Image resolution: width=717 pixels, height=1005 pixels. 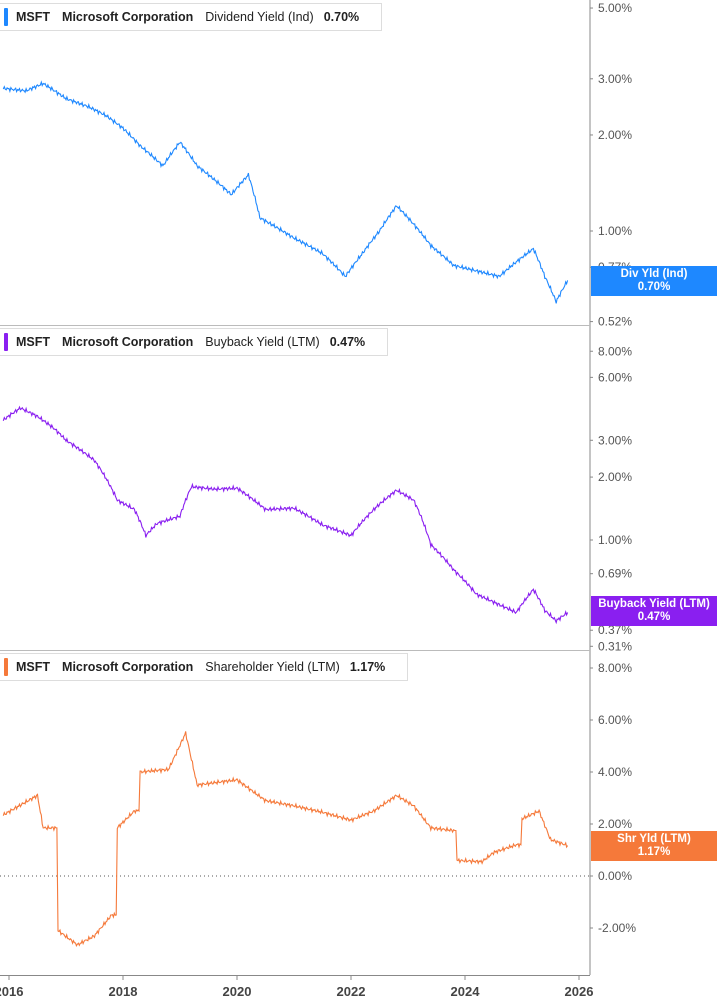 I want to click on flag-value: 0.47%, so click(x=654, y=617).